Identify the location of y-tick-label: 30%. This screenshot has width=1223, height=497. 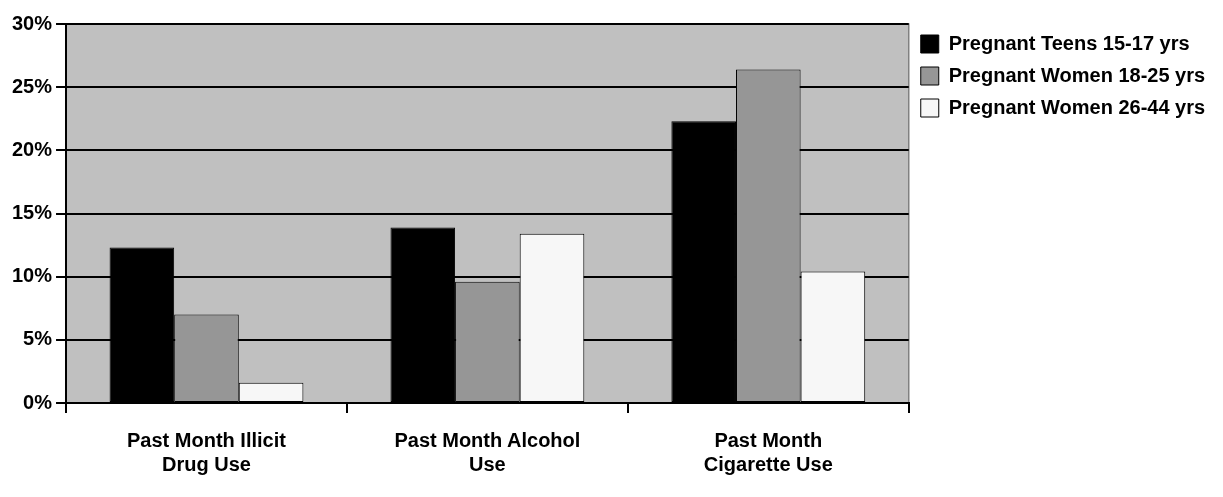
(32, 22).